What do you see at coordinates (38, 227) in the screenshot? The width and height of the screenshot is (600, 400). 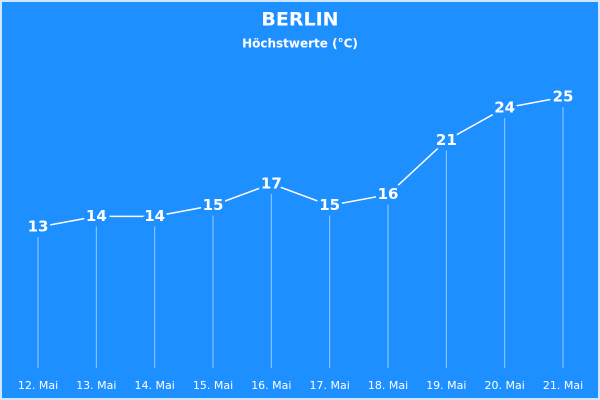 I see `value-label: 13` at bounding box center [38, 227].